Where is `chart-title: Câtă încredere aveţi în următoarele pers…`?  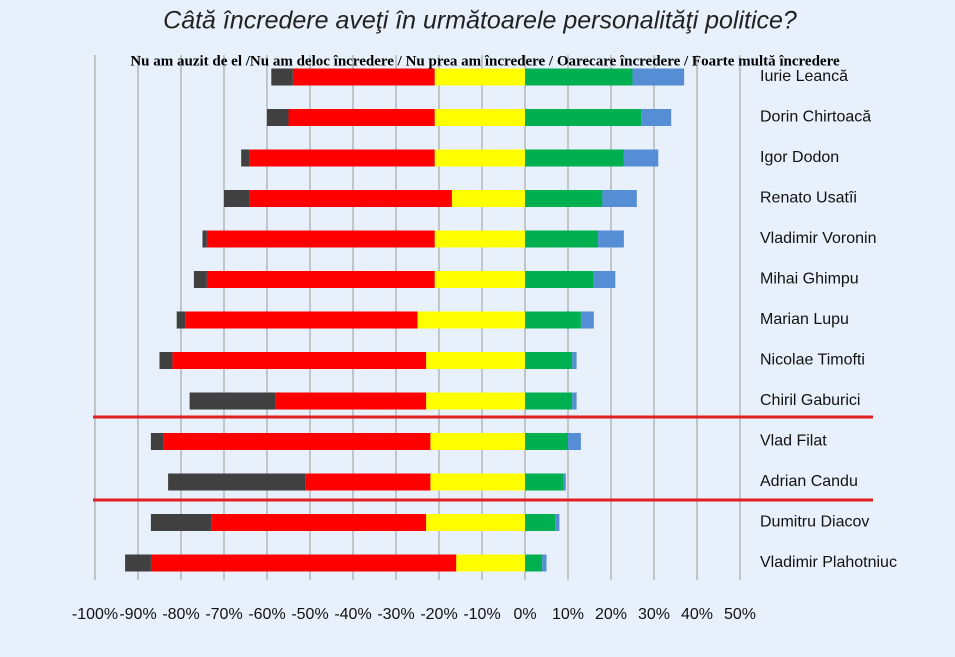 chart-title: Câtă încredere aveţi în următoarele pers… is located at coordinates (480, 21).